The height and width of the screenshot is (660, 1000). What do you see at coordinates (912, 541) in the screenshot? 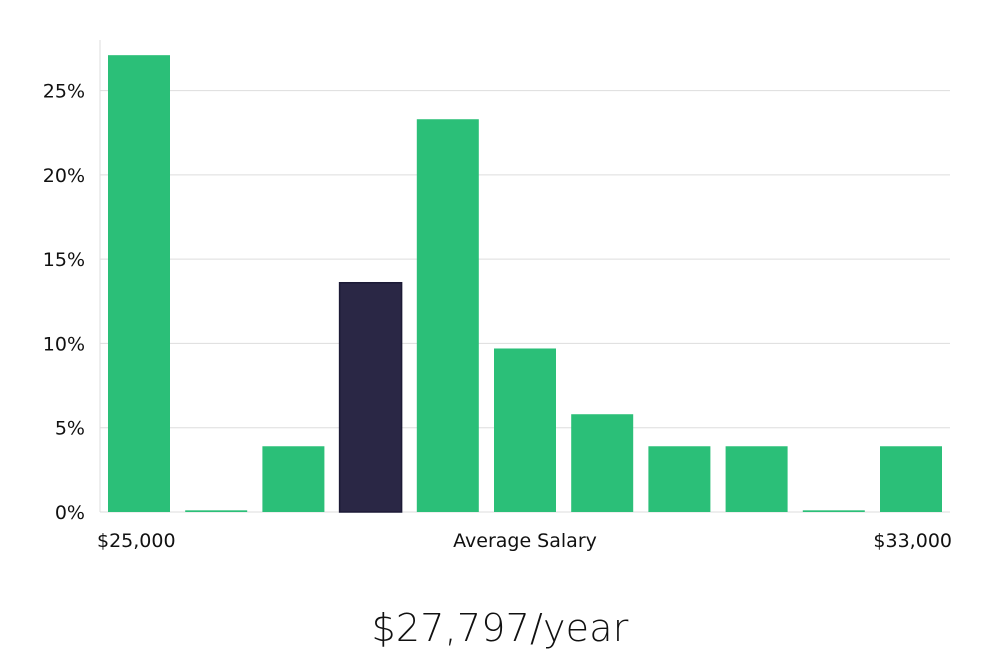
I see `x-axis-max-label: $33,000` at bounding box center [912, 541].